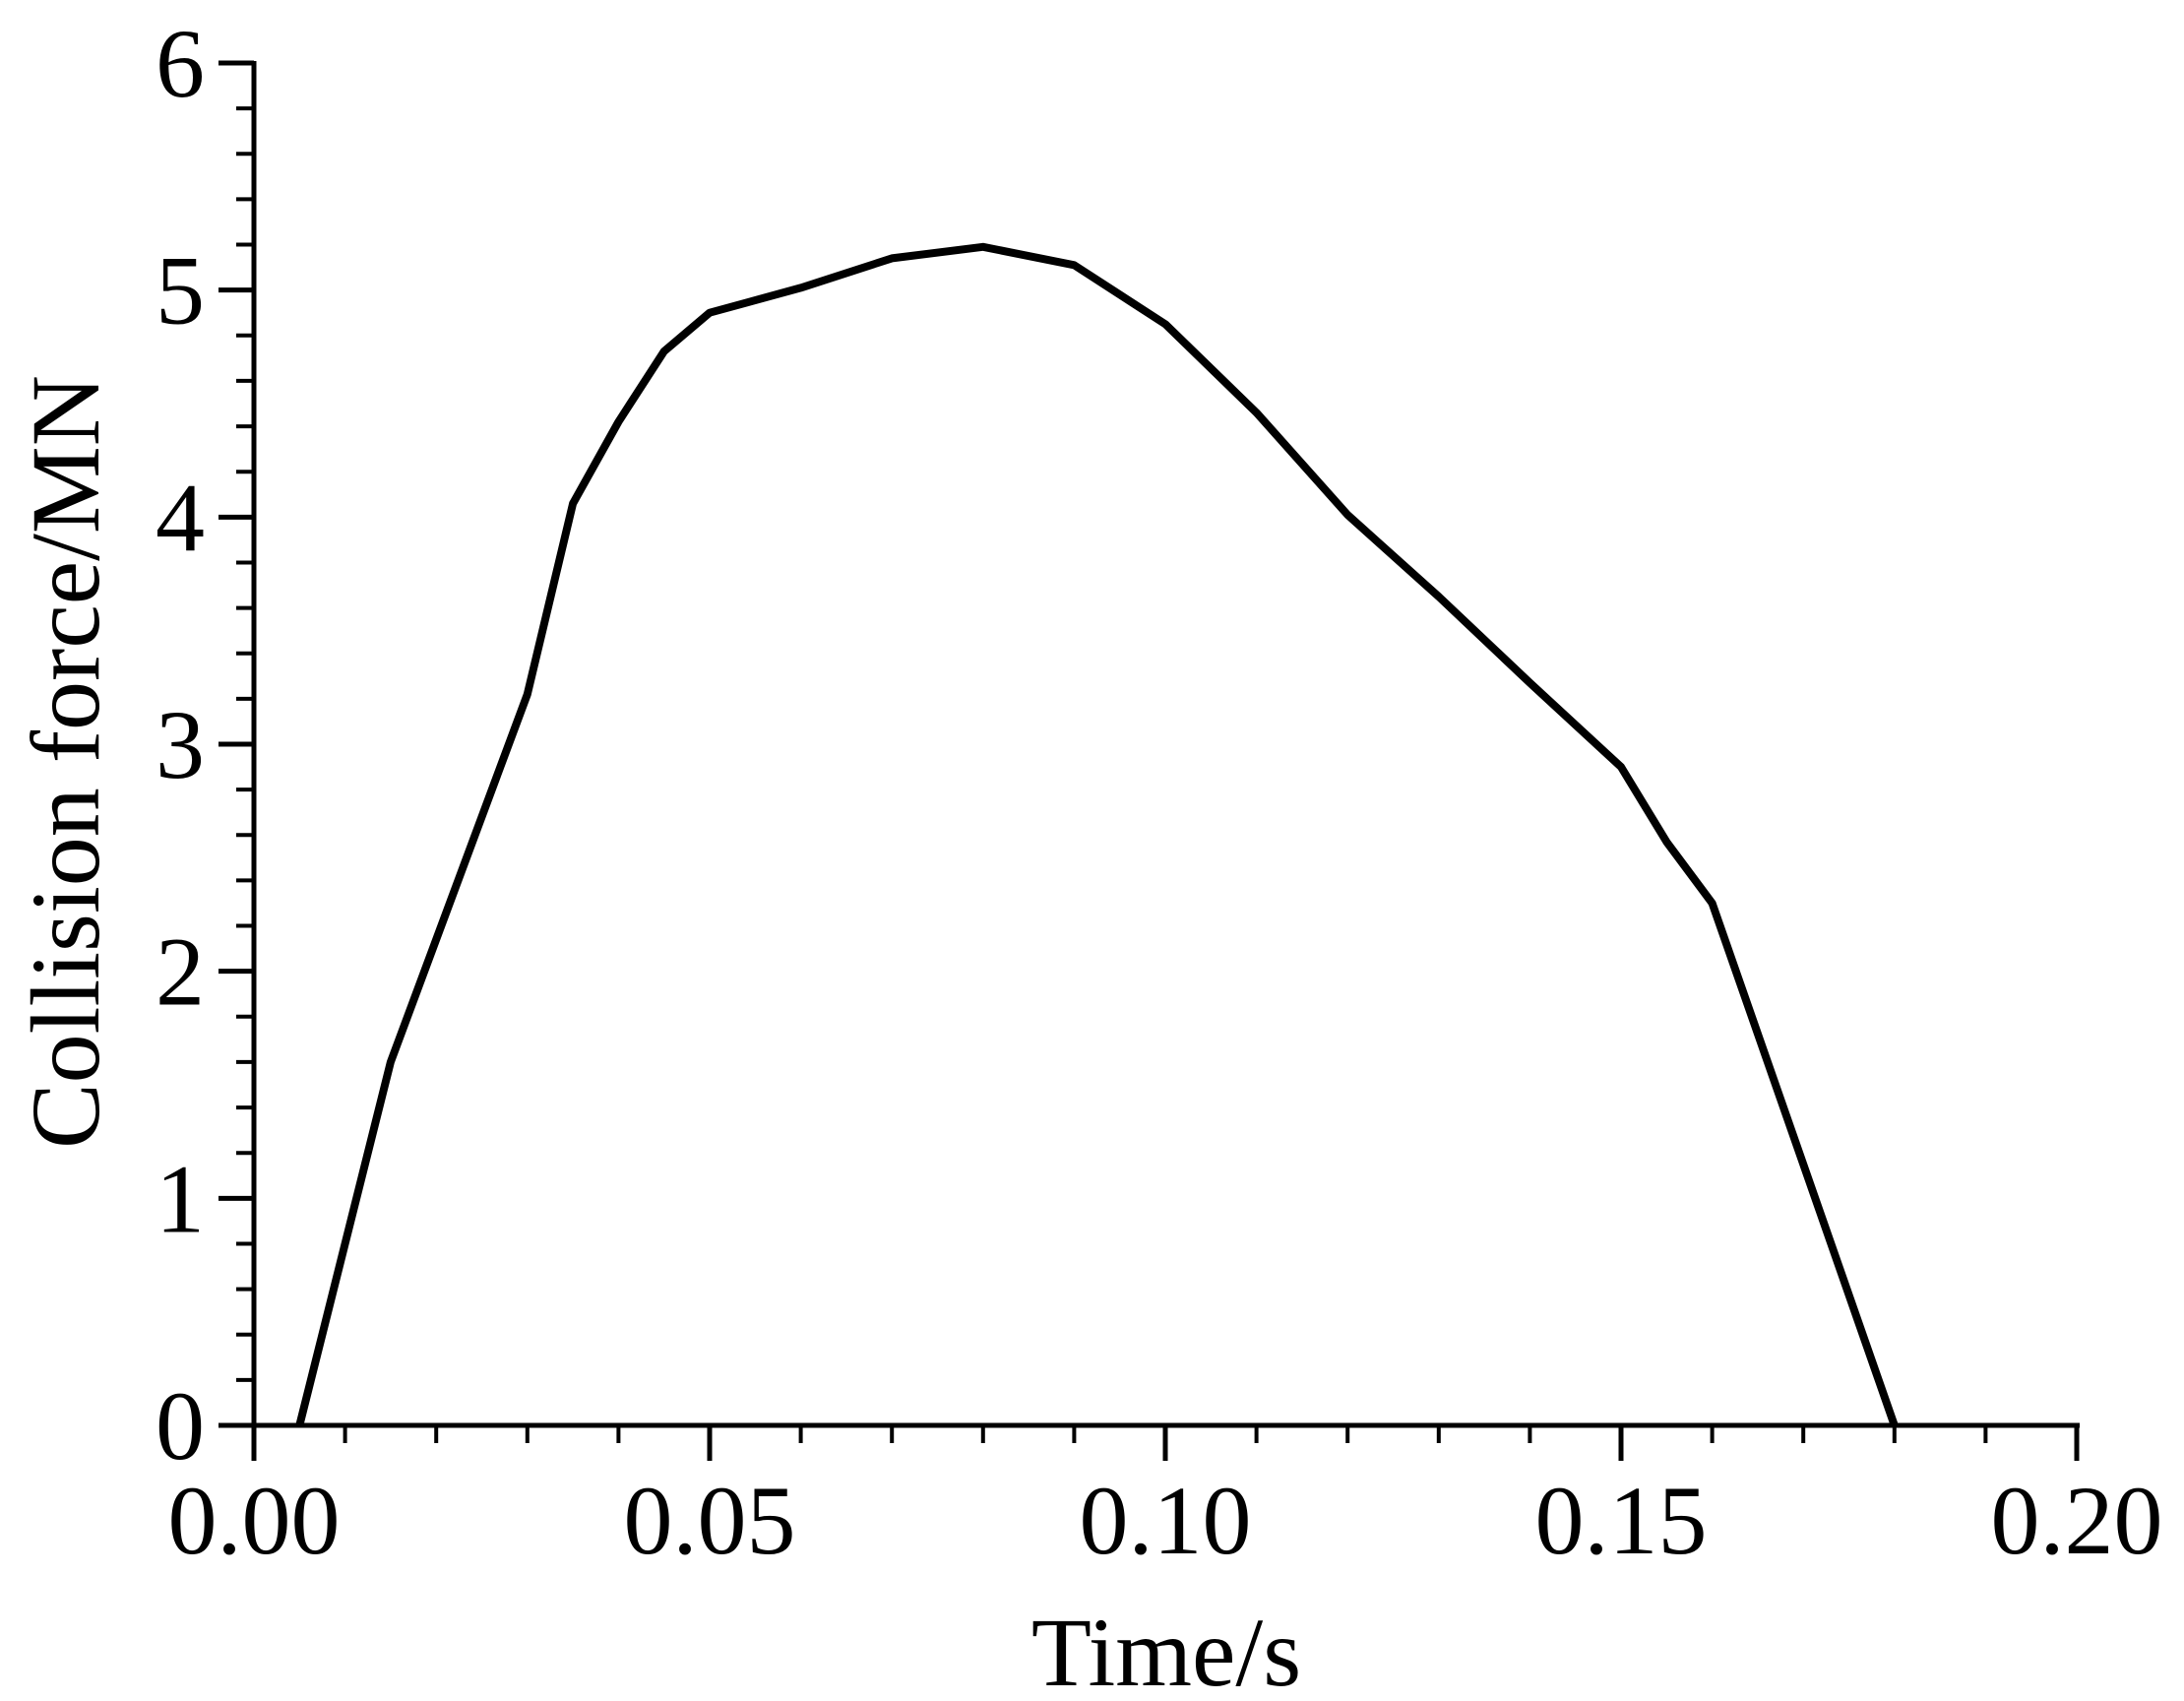  I want to click on y-tick-label: 0, so click(180, 1425).